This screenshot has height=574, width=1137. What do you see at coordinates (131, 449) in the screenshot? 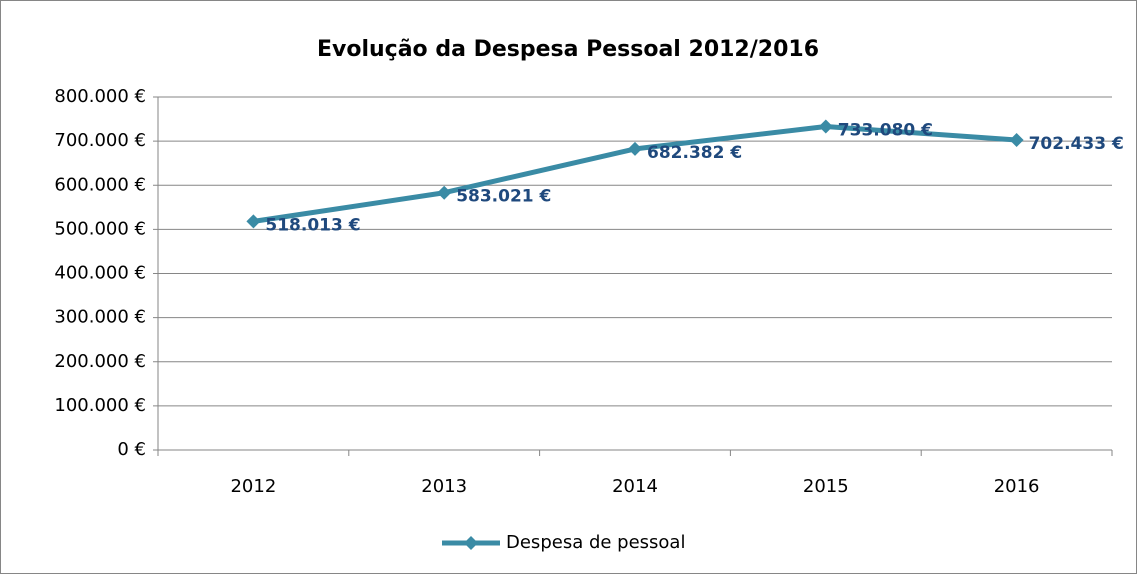
I see `y-tick-label: 0 €` at bounding box center [131, 449].